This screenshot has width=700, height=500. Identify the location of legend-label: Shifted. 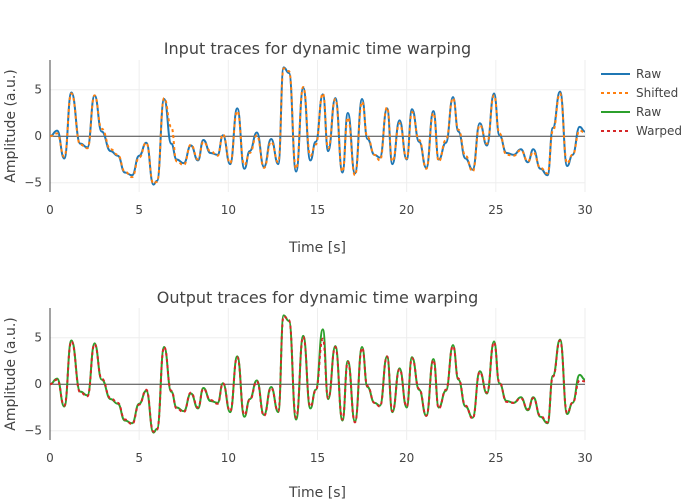
(657, 93).